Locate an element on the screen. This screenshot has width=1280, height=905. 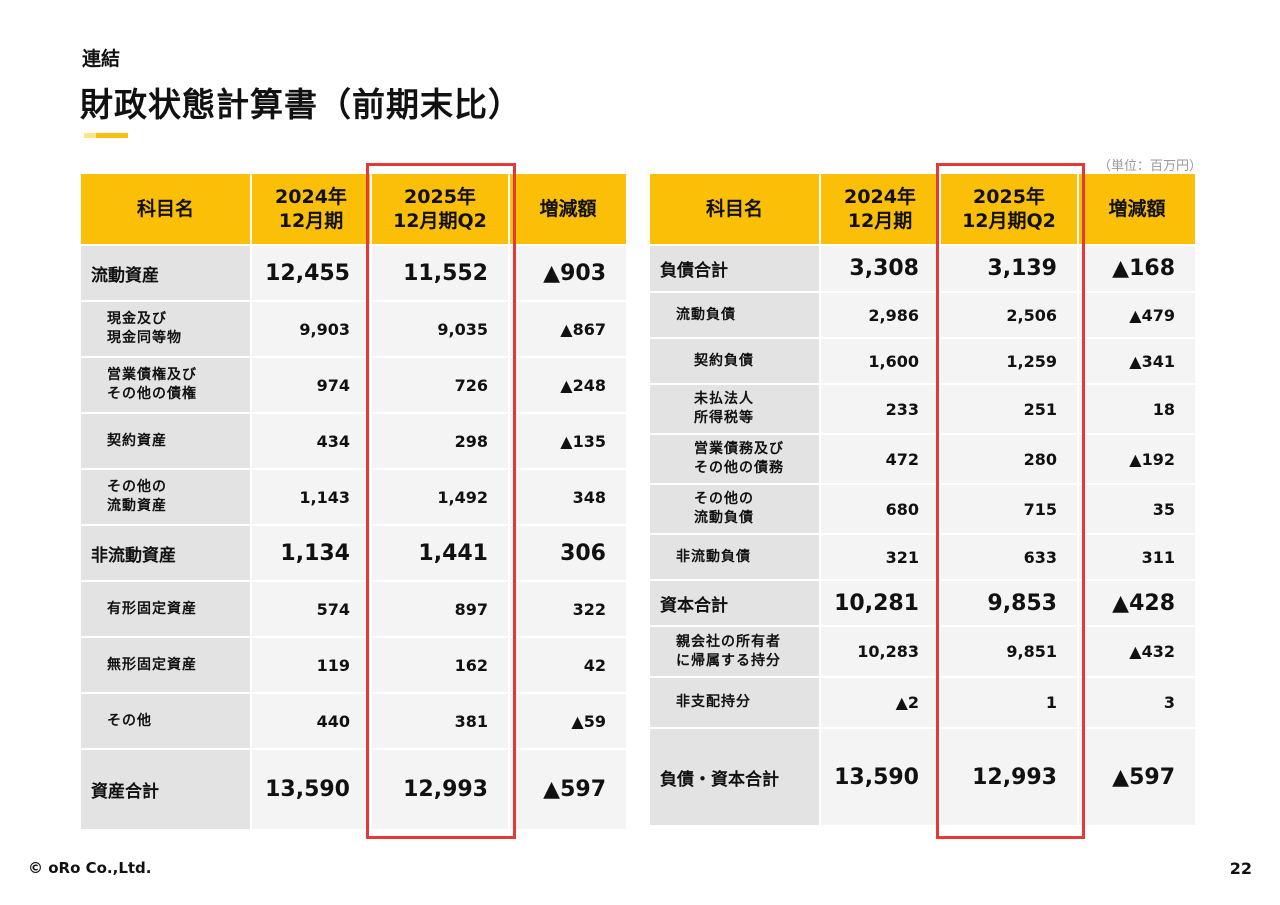
table-row: 営業債権及び その他の債権 974 726 ▲248 is located at coordinates (353, 385).